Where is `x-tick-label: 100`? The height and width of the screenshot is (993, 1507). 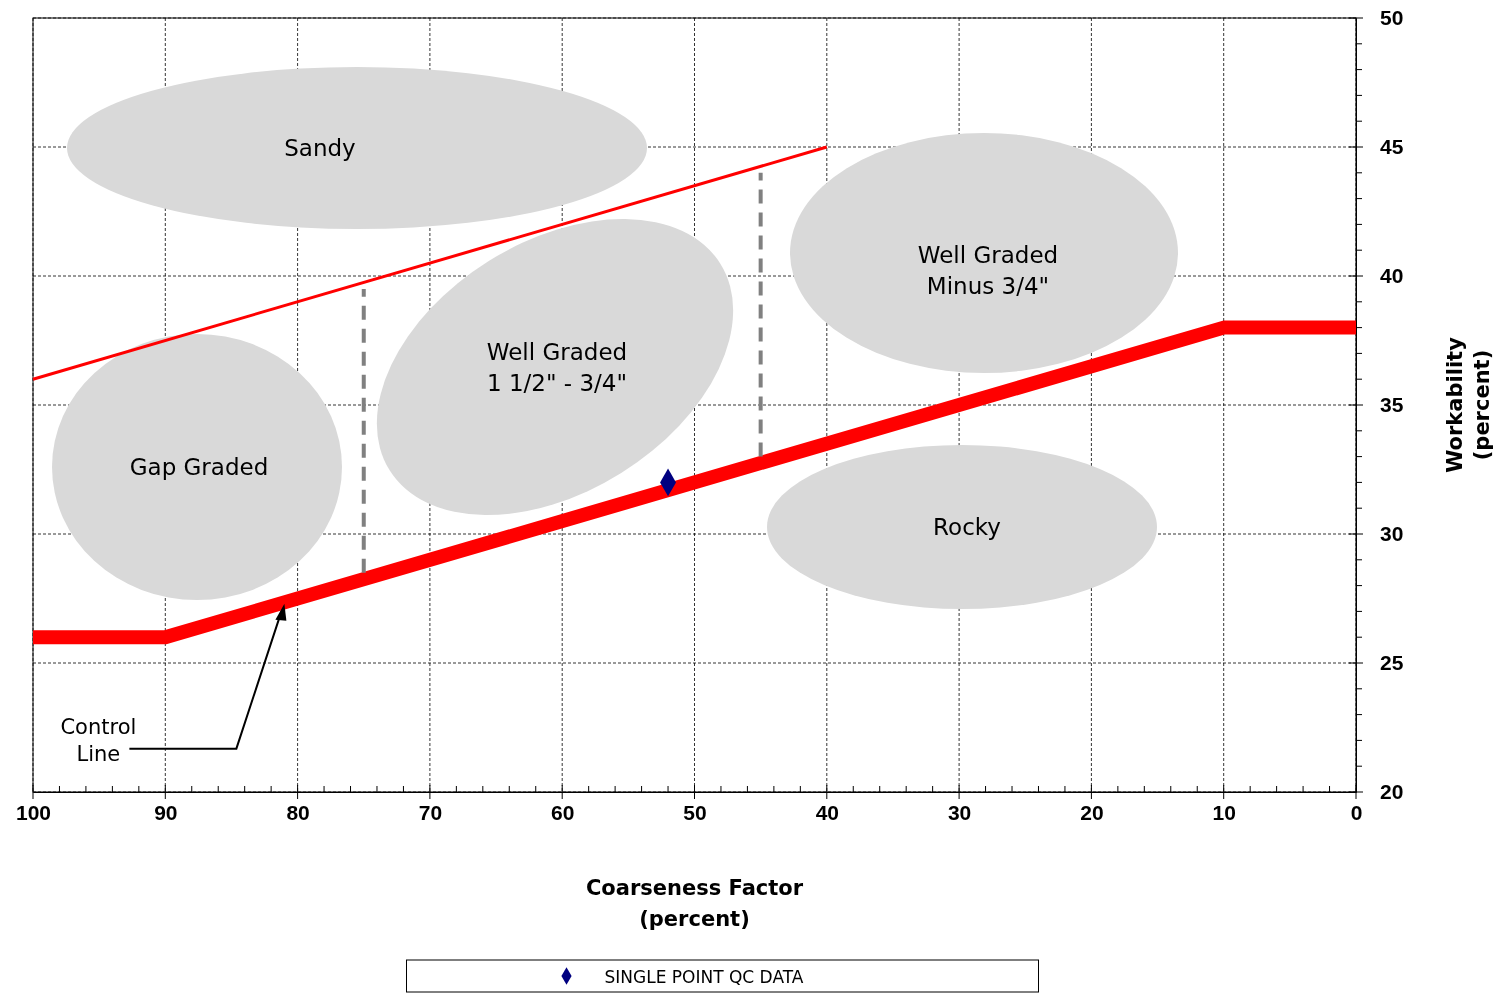 x-tick-label: 100 is located at coordinates (33, 813).